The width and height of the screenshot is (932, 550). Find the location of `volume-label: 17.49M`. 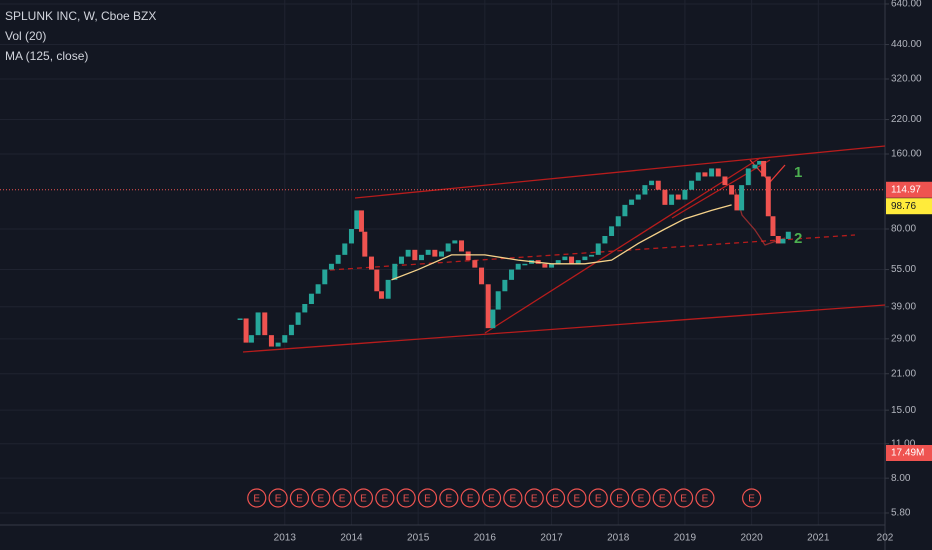

volume-label: 17.49M is located at coordinates (907, 453).